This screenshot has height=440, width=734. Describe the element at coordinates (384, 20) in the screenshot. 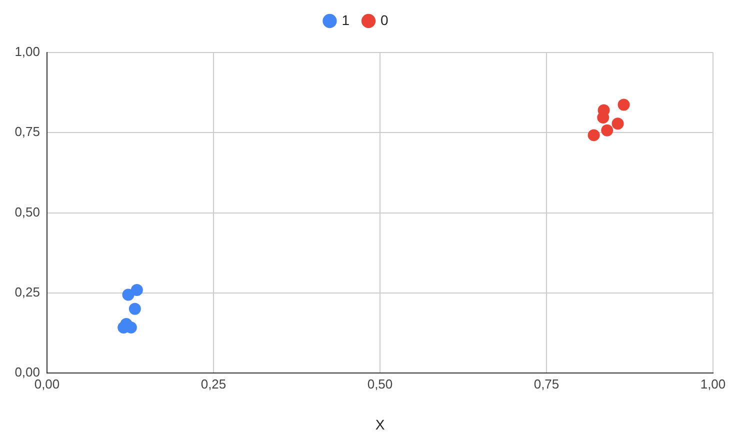

I see `legend-label: 0` at that location.